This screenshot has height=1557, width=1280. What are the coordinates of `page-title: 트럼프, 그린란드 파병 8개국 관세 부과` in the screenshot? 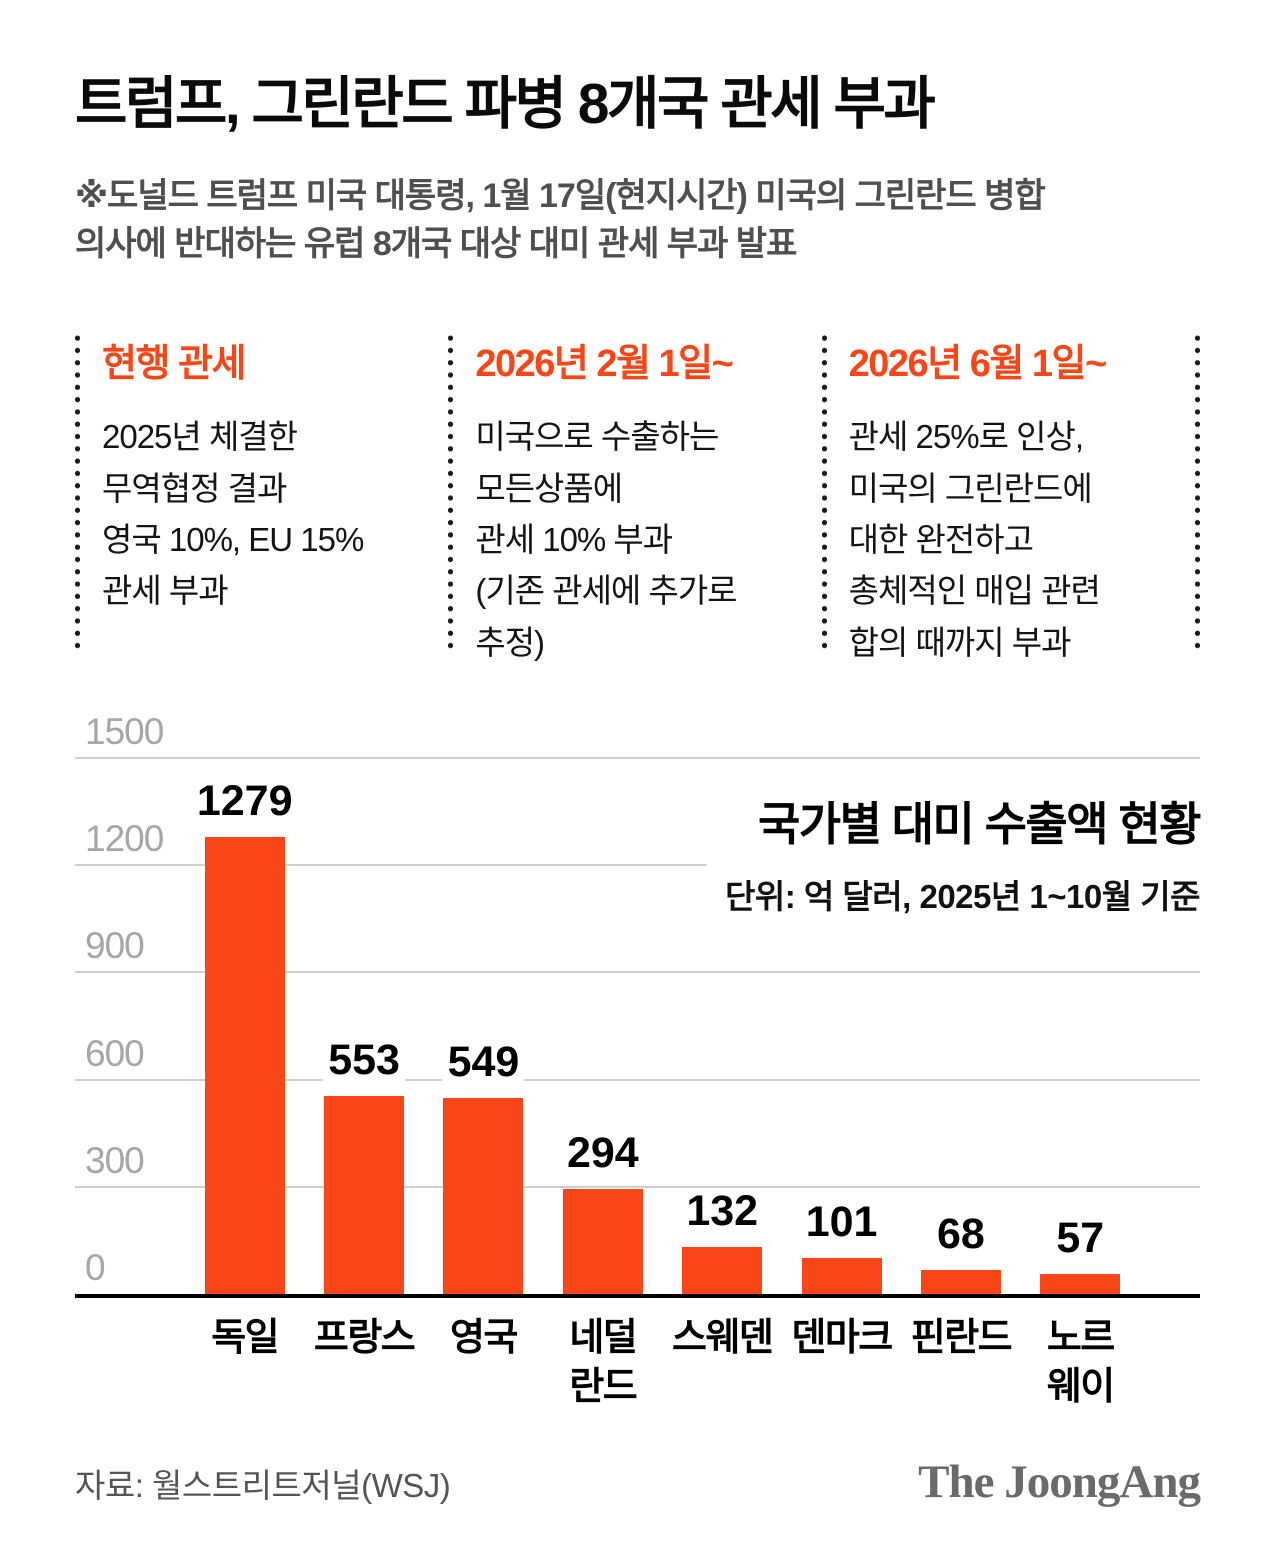 It's located at (505, 104).